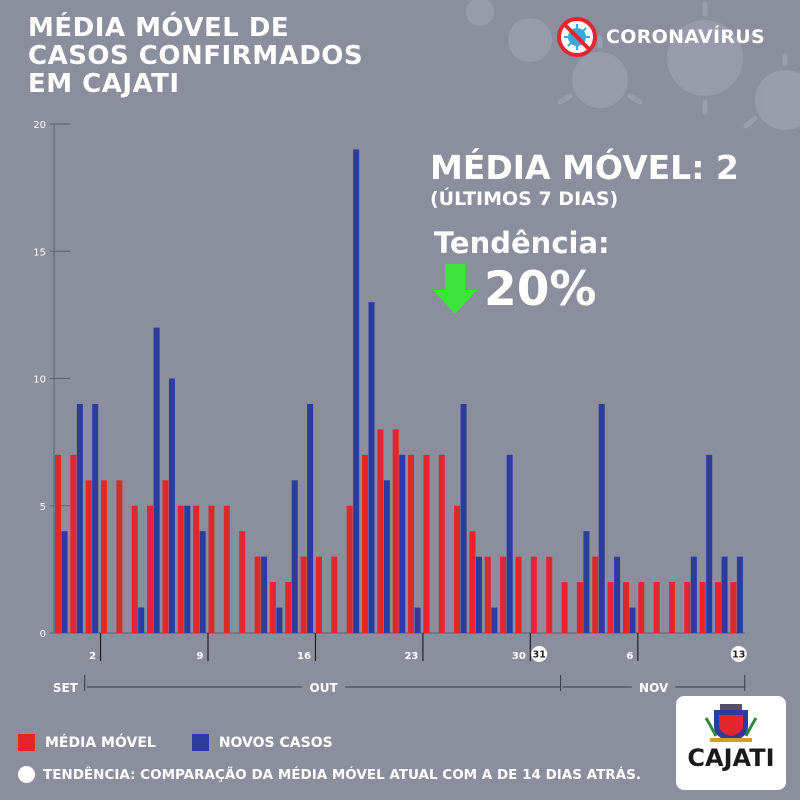  Describe the element at coordinates (577, 37) in the screenshot. I see `no-virus-icon` at that location.